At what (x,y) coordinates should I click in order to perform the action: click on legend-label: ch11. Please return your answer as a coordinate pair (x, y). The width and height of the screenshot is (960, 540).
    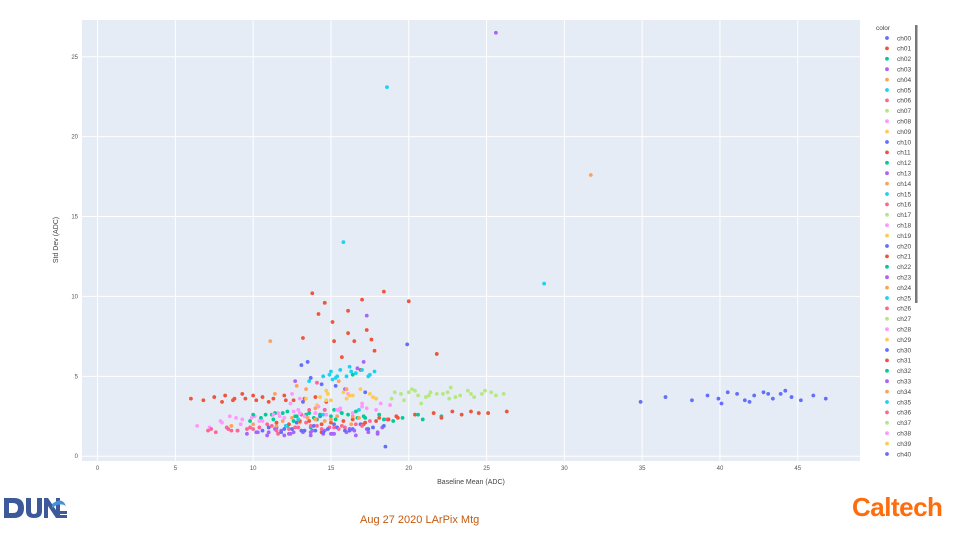
    Looking at the image, I should click on (904, 153).